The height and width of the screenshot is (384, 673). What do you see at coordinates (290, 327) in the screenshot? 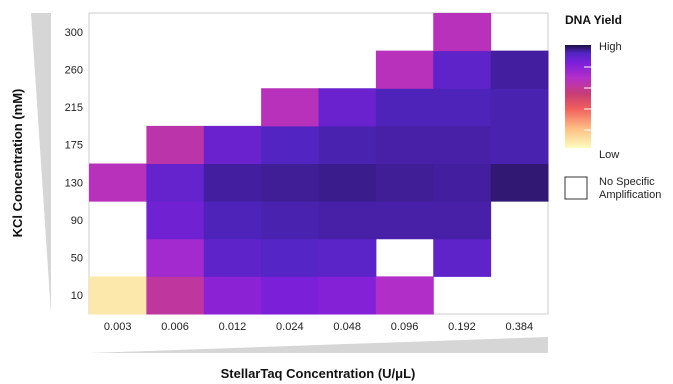
I see `x-tick-label: 0.024` at bounding box center [290, 327].